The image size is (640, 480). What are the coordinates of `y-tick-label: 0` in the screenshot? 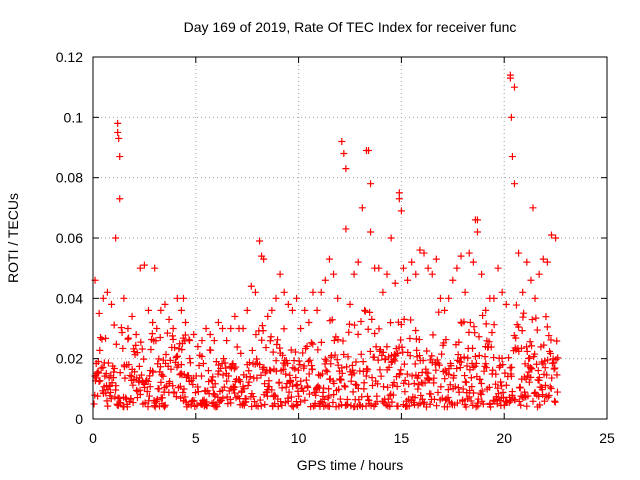 It's located at (79, 419).